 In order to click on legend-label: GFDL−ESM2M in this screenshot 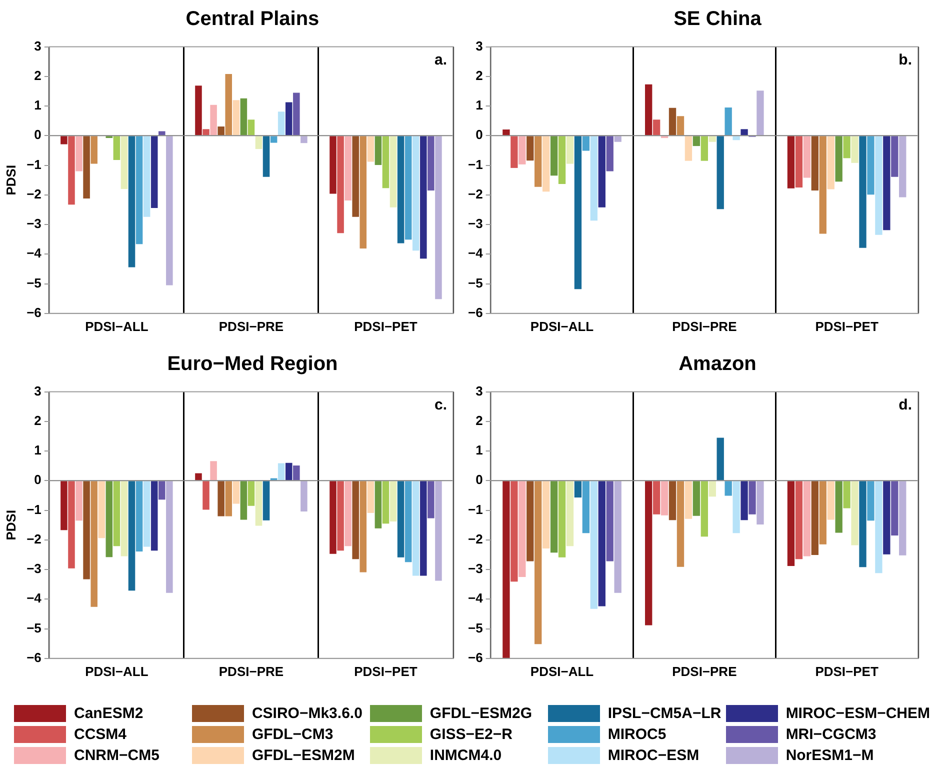, I will do `click(303, 755)`.